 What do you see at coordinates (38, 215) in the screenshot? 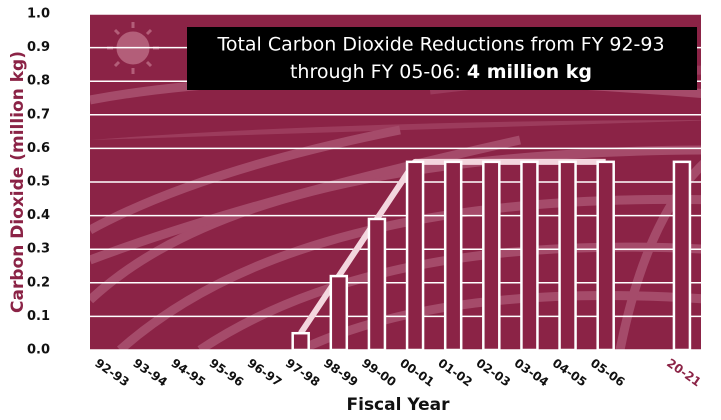
I see `y-tick-label: 0.4` at bounding box center [38, 215].